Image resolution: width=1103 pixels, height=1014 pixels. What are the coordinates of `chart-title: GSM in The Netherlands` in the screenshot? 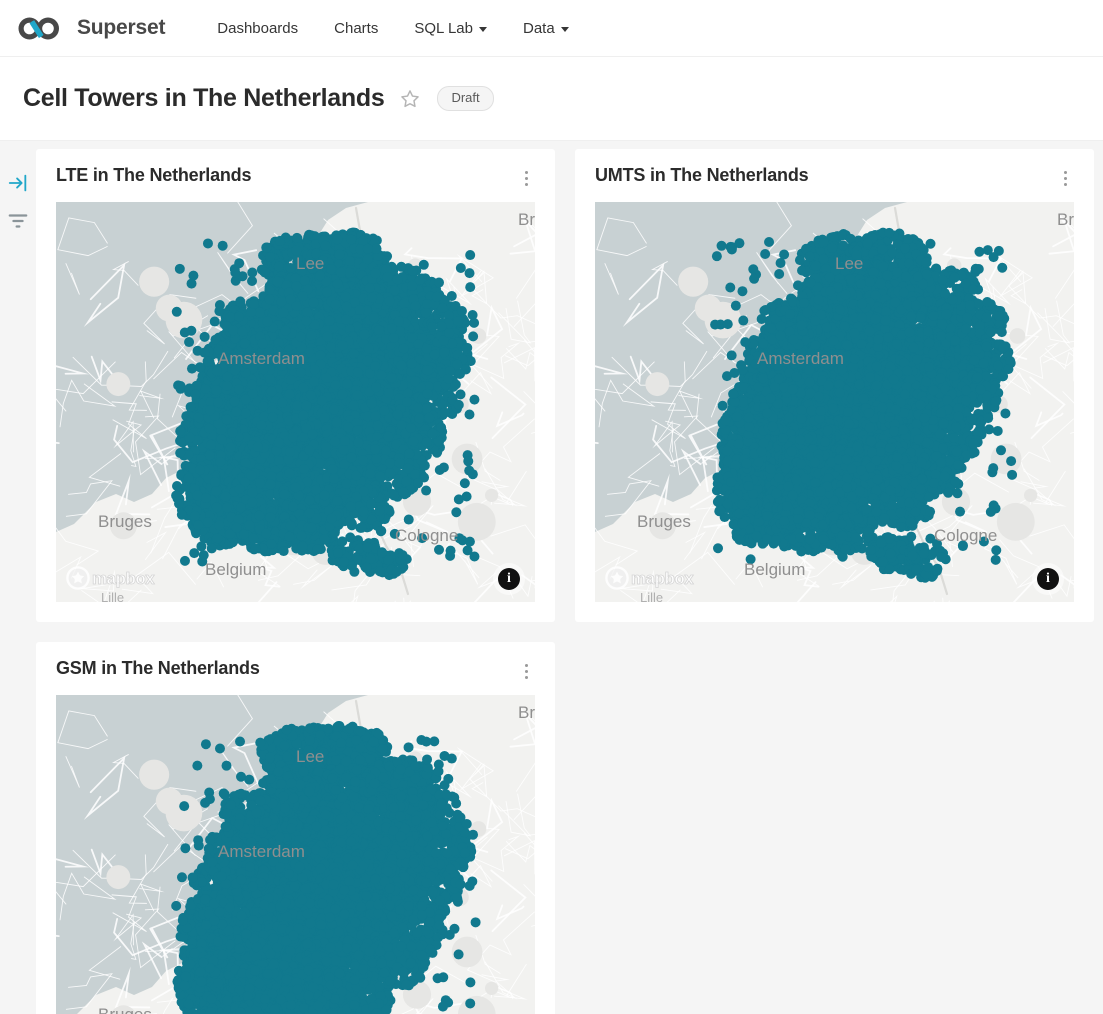 It's located at (158, 668).